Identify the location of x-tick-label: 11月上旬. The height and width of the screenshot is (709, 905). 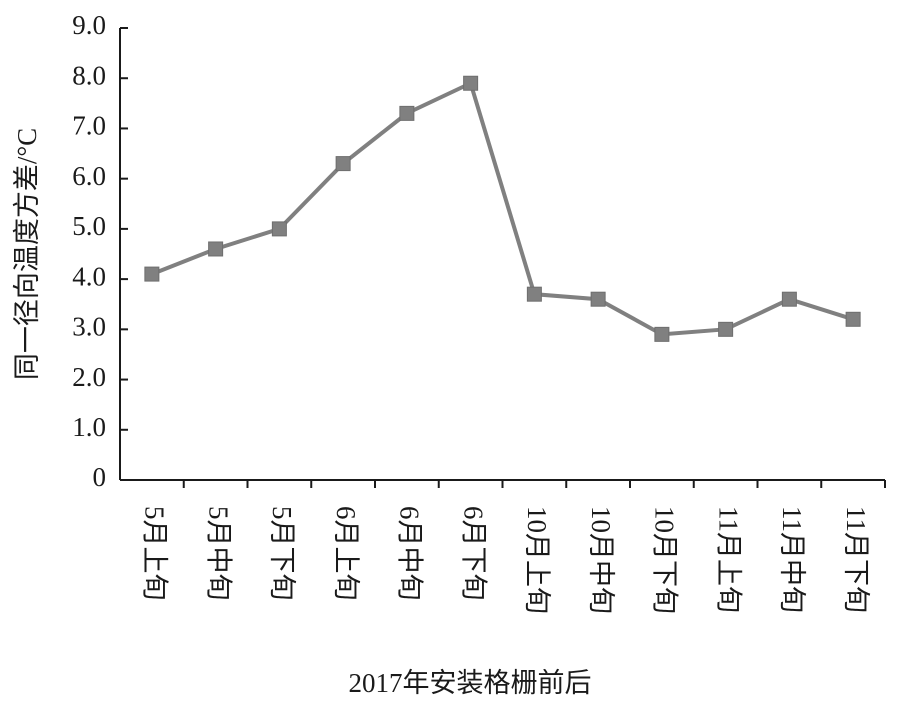
(728, 559).